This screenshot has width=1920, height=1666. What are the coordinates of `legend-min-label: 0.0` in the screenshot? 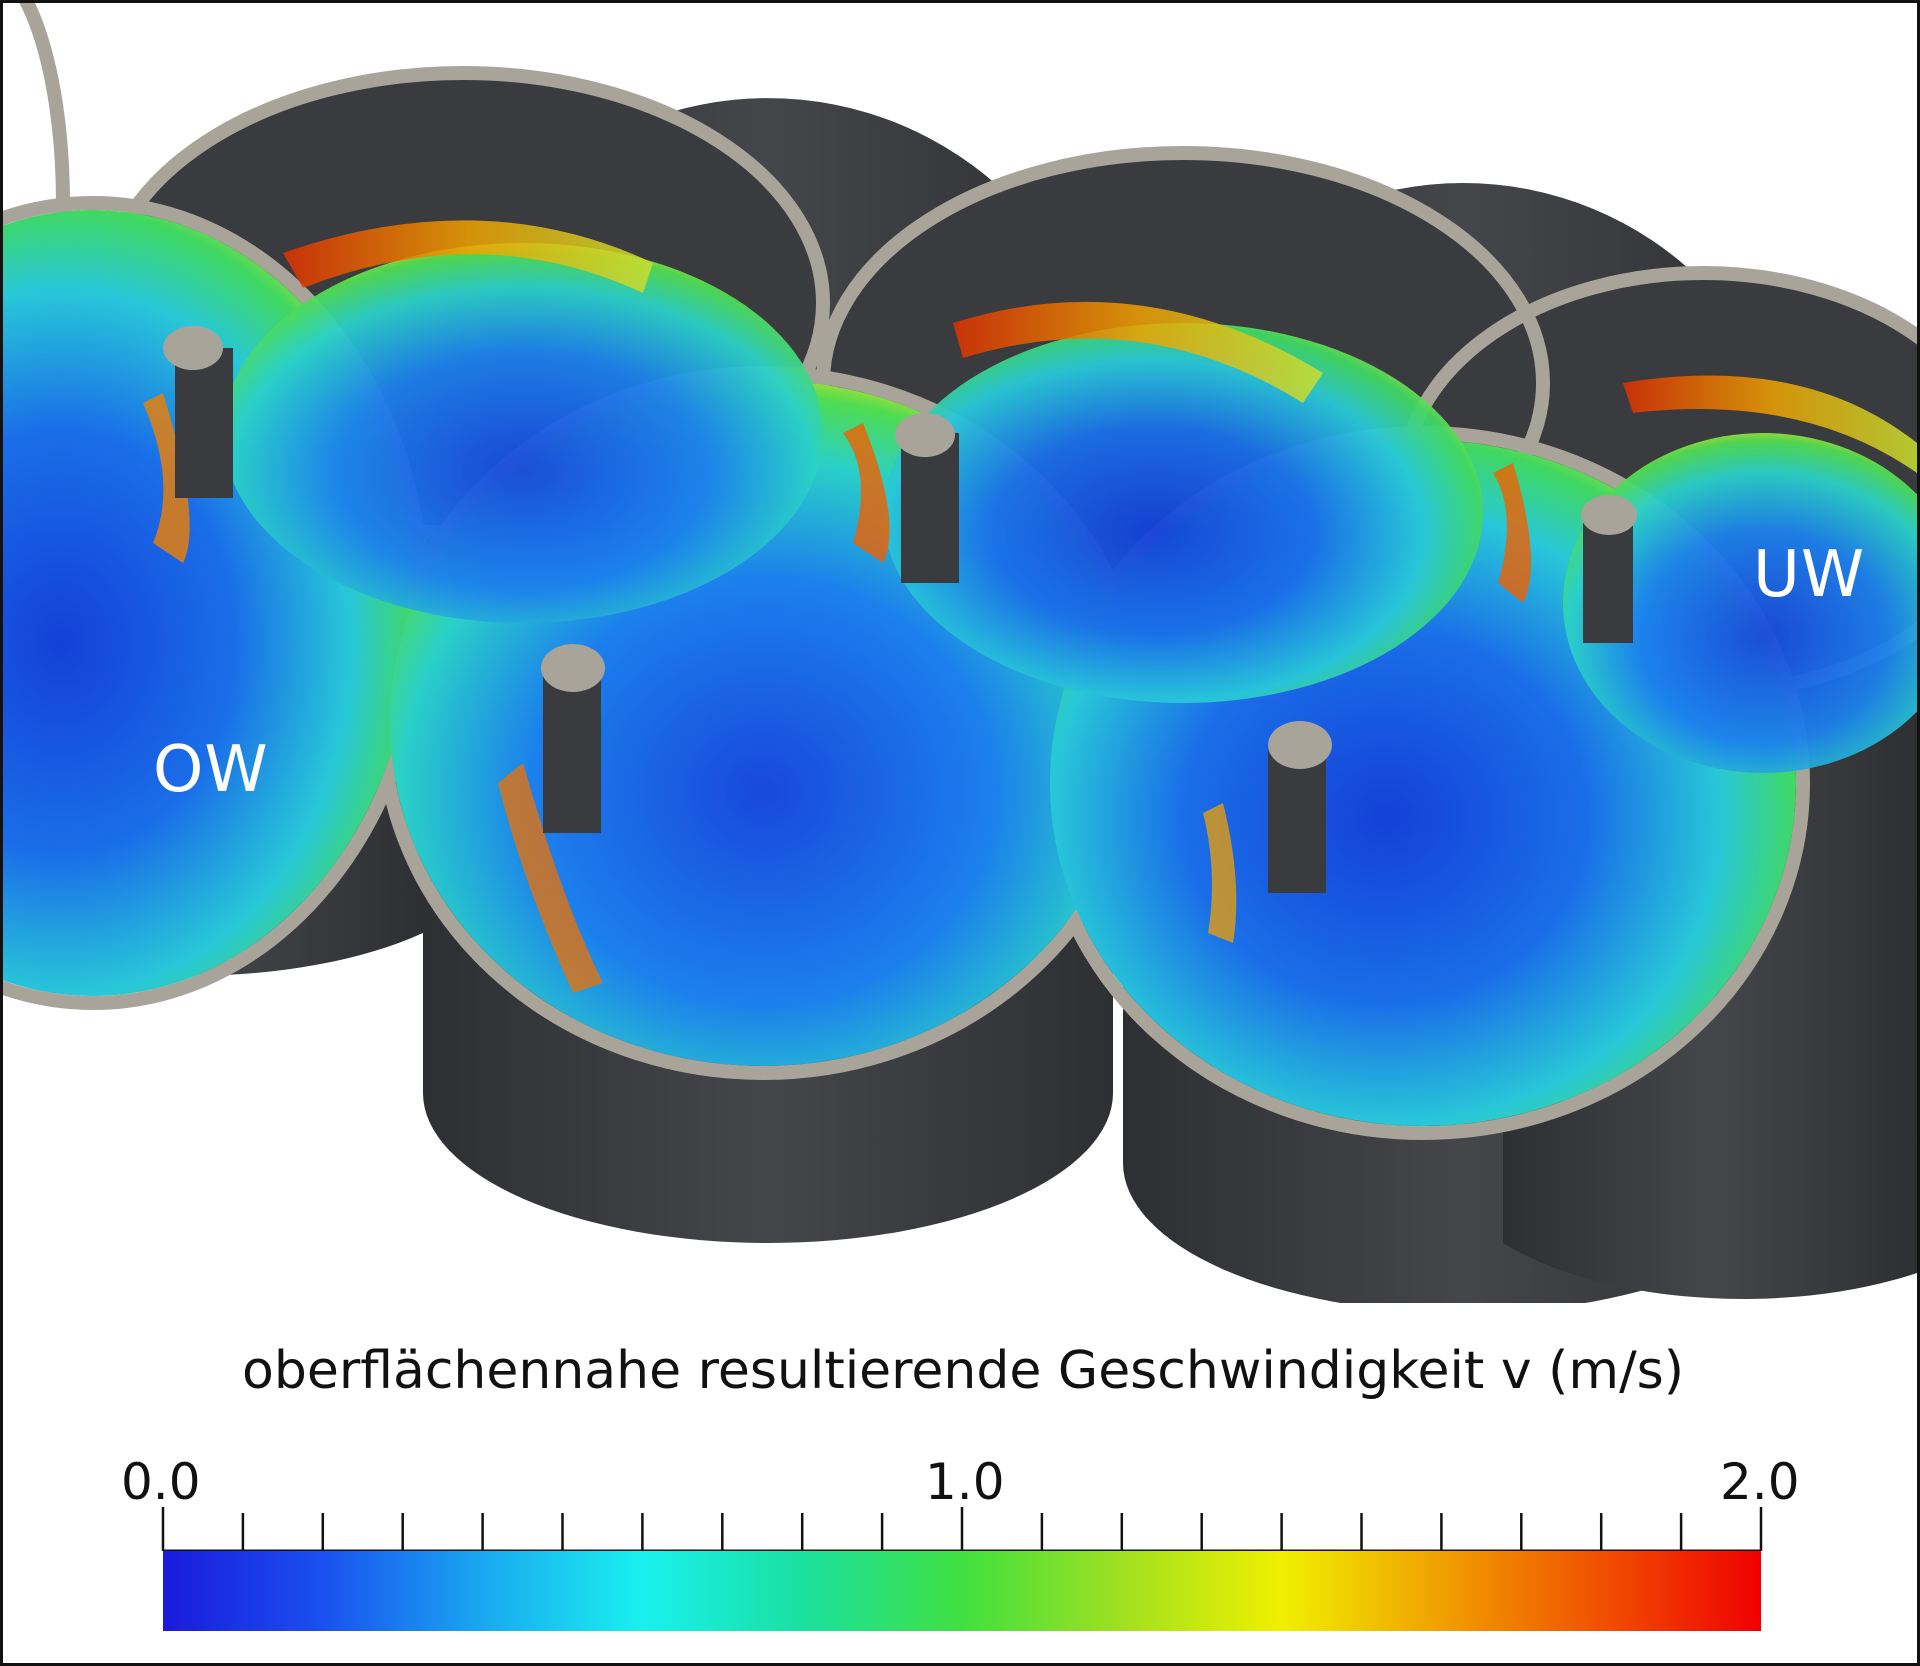 It's located at (161, 1482).